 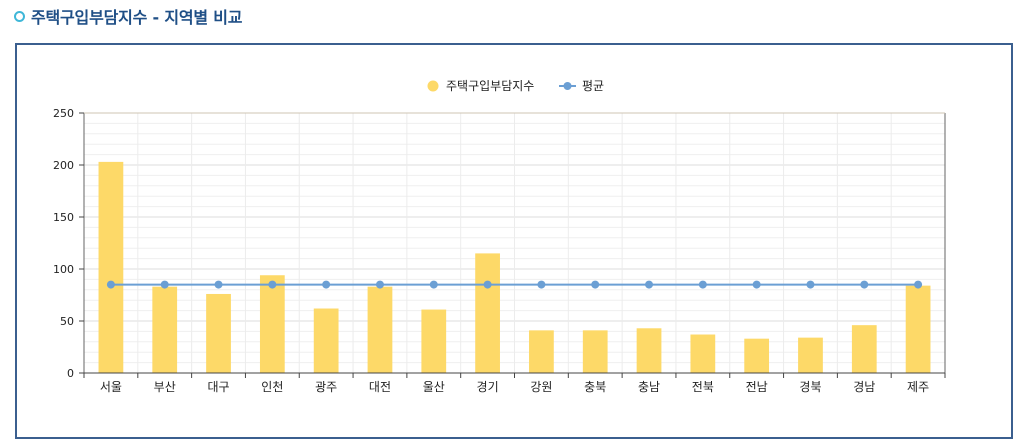 I want to click on bar-울산, so click(x=434, y=341).